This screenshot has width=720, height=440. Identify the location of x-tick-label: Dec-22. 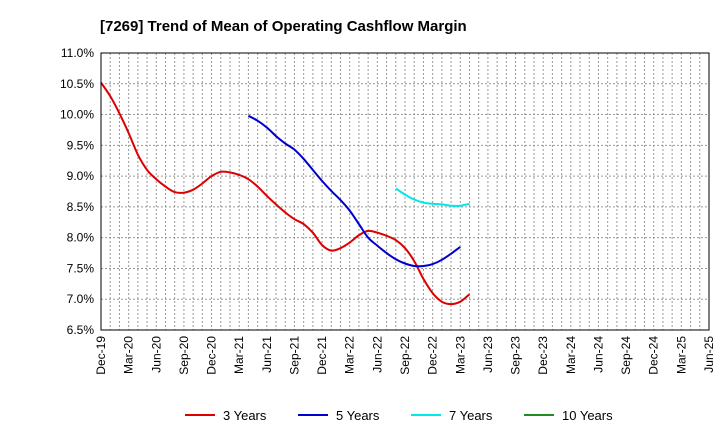
(433, 355).